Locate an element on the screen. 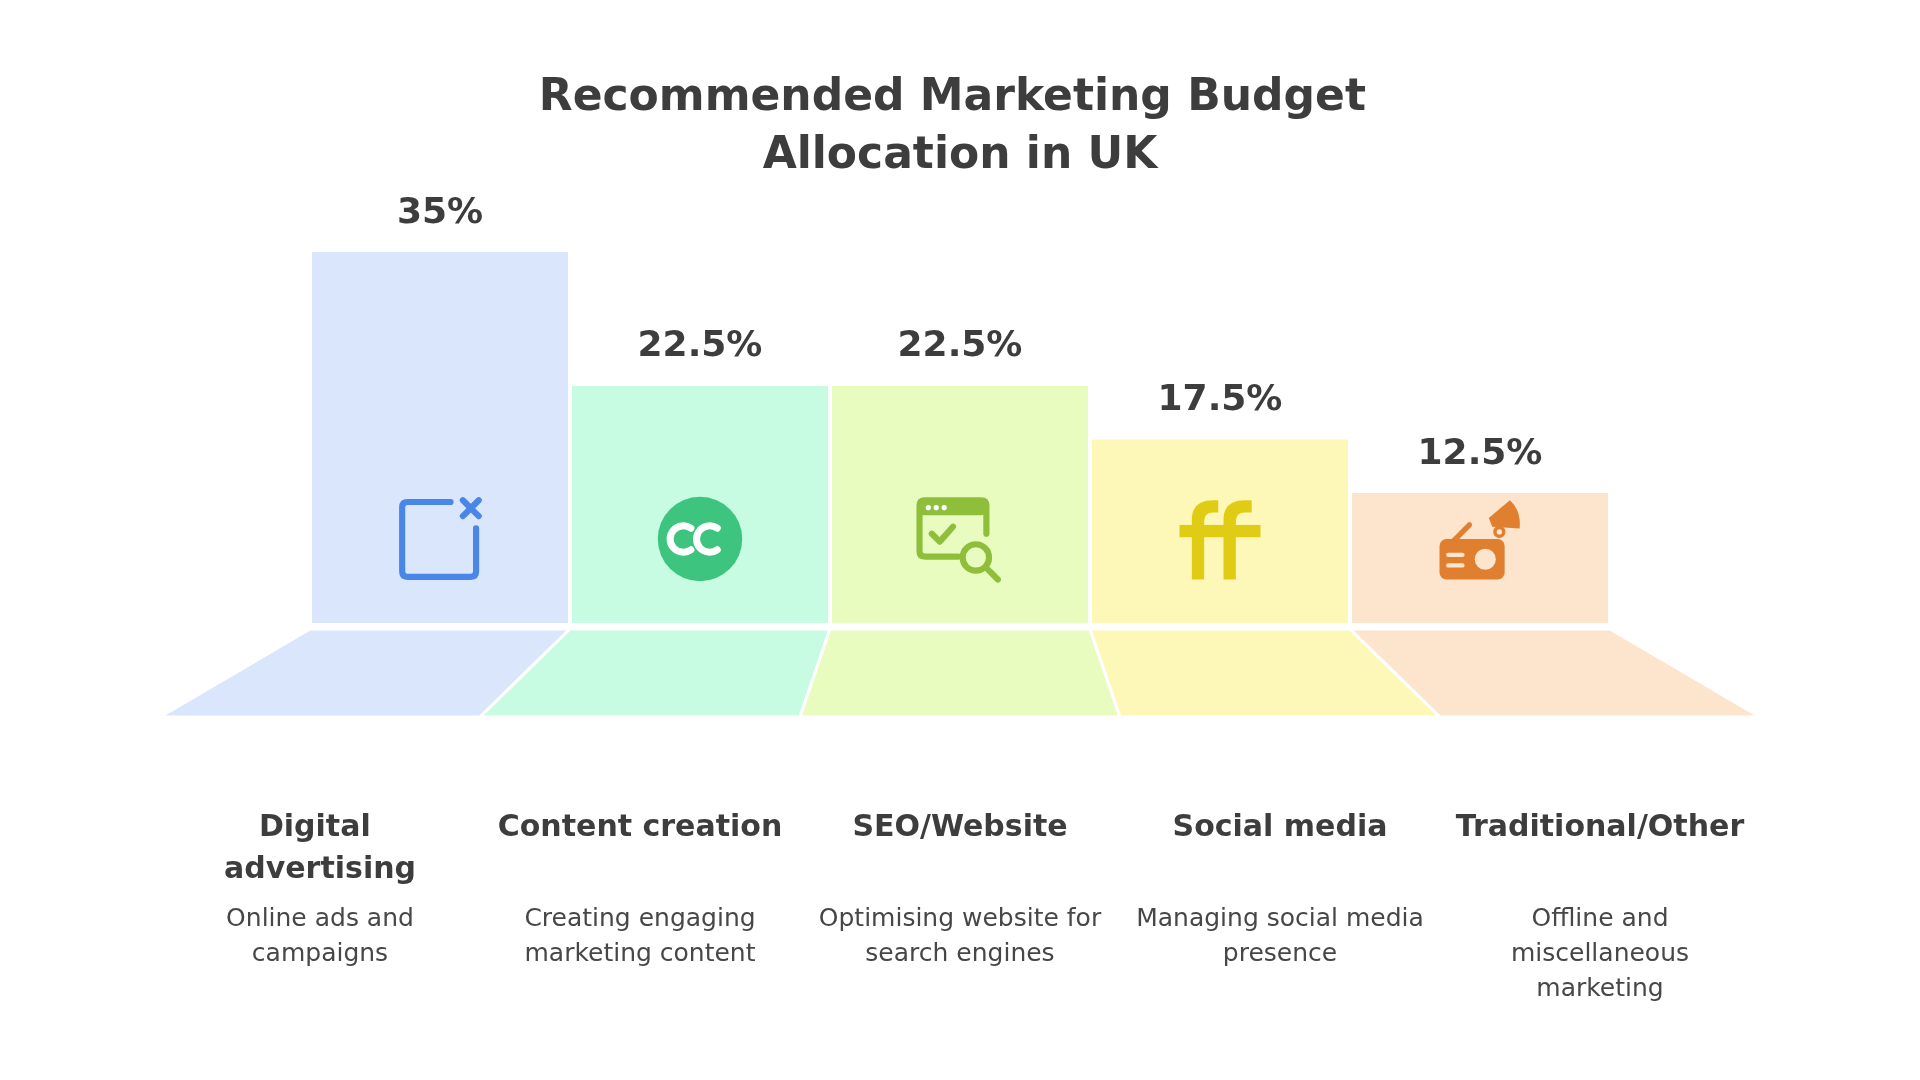  text: Online ads and campaigns is located at coordinates (320, 935).